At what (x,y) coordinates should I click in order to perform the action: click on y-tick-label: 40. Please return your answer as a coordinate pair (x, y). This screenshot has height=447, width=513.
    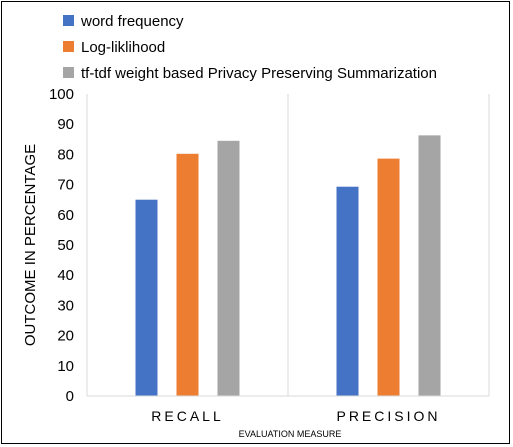
    Looking at the image, I should click on (65, 275).